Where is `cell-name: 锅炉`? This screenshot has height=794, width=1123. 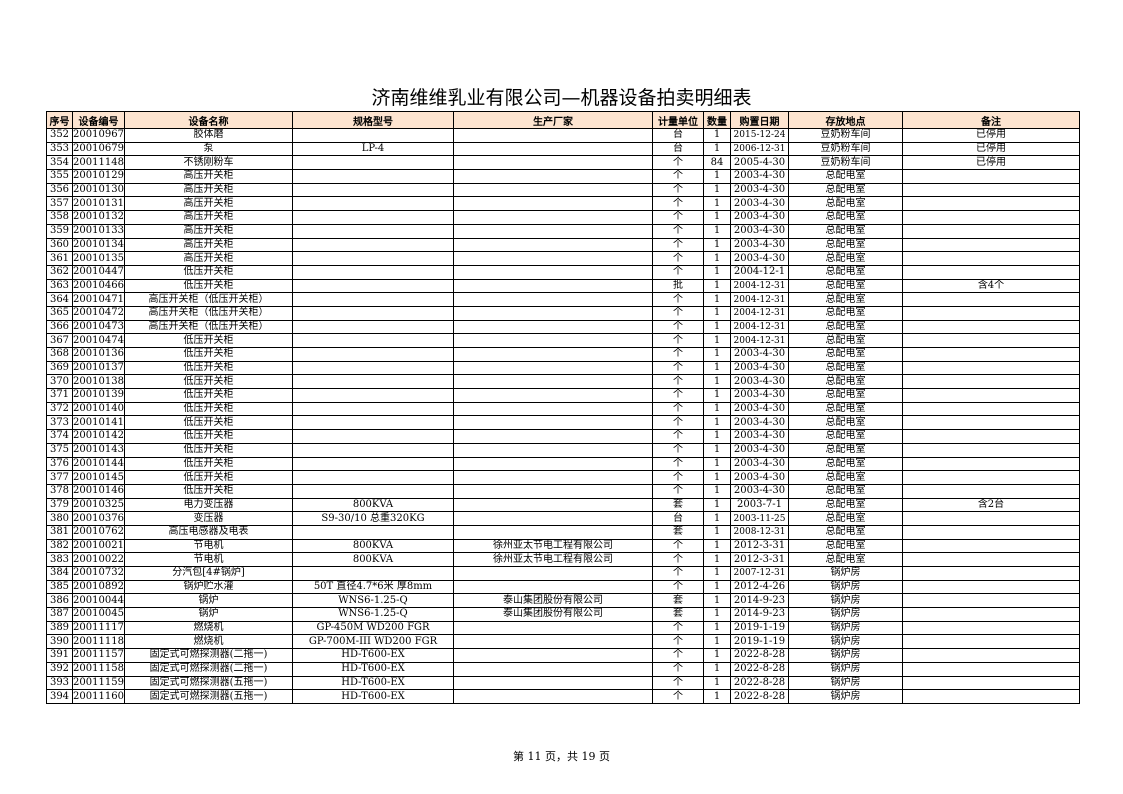 cell-name: 锅炉 is located at coordinates (208, 601).